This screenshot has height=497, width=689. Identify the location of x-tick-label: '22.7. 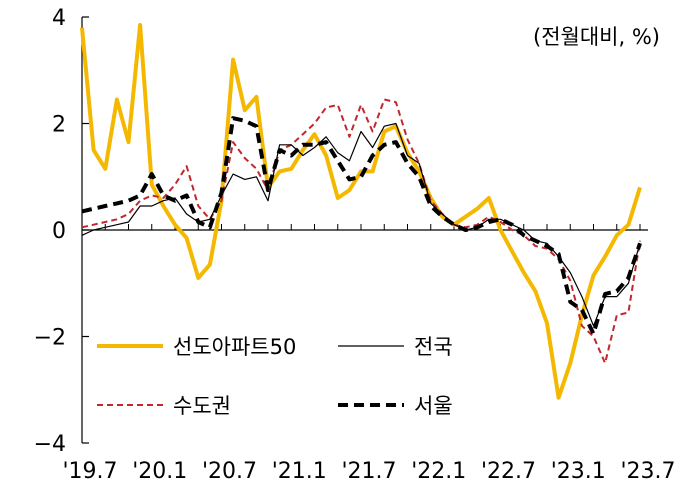
(508, 471).